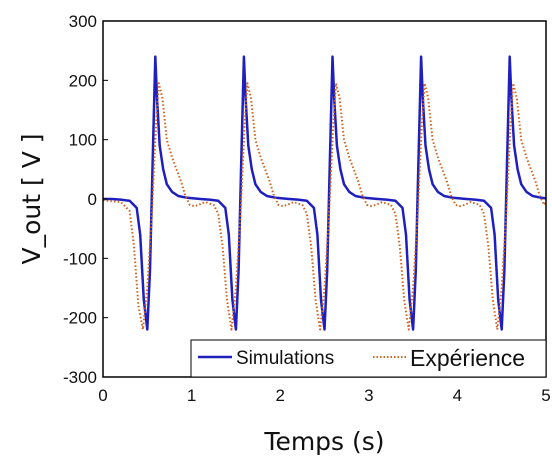 This screenshot has width=552, height=464. What do you see at coordinates (80, 377) in the screenshot?
I see `y-tick-label: -300` at bounding box center [80, 377].